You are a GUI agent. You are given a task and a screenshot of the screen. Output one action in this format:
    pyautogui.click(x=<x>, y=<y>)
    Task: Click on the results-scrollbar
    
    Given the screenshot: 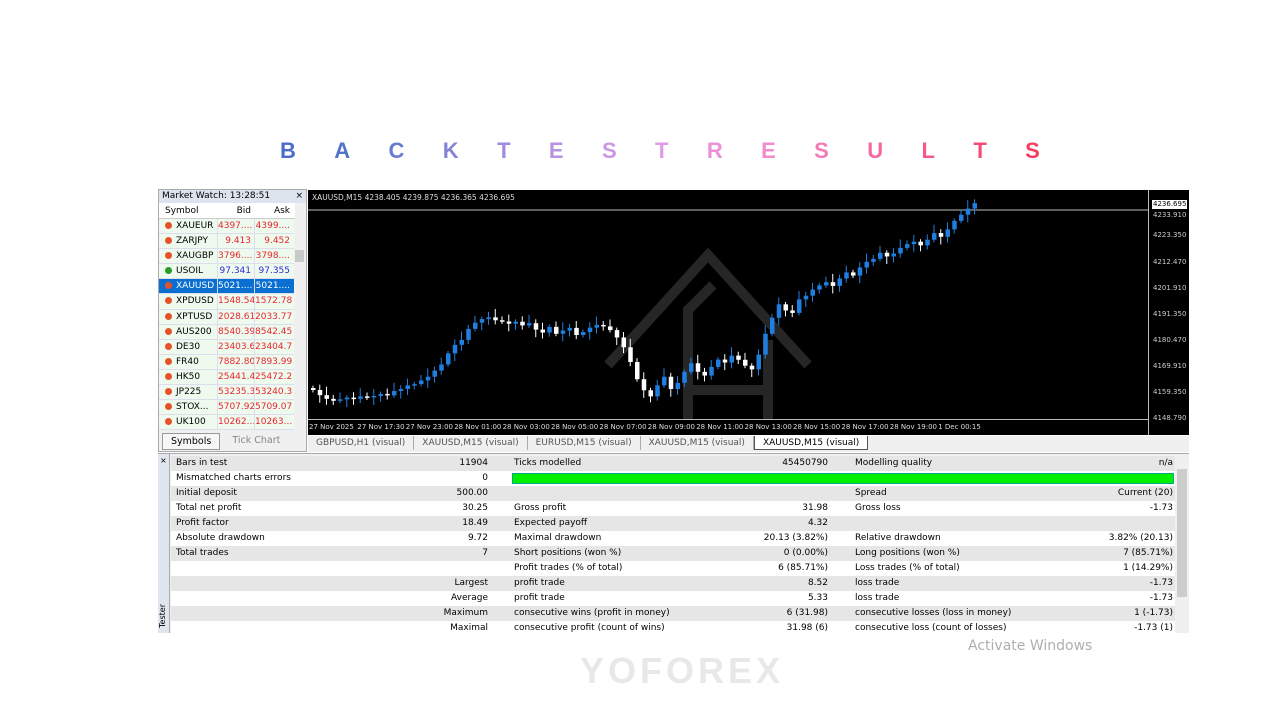 What is the action you would take?
    pyautogui.click(x=1182, y=543)
    